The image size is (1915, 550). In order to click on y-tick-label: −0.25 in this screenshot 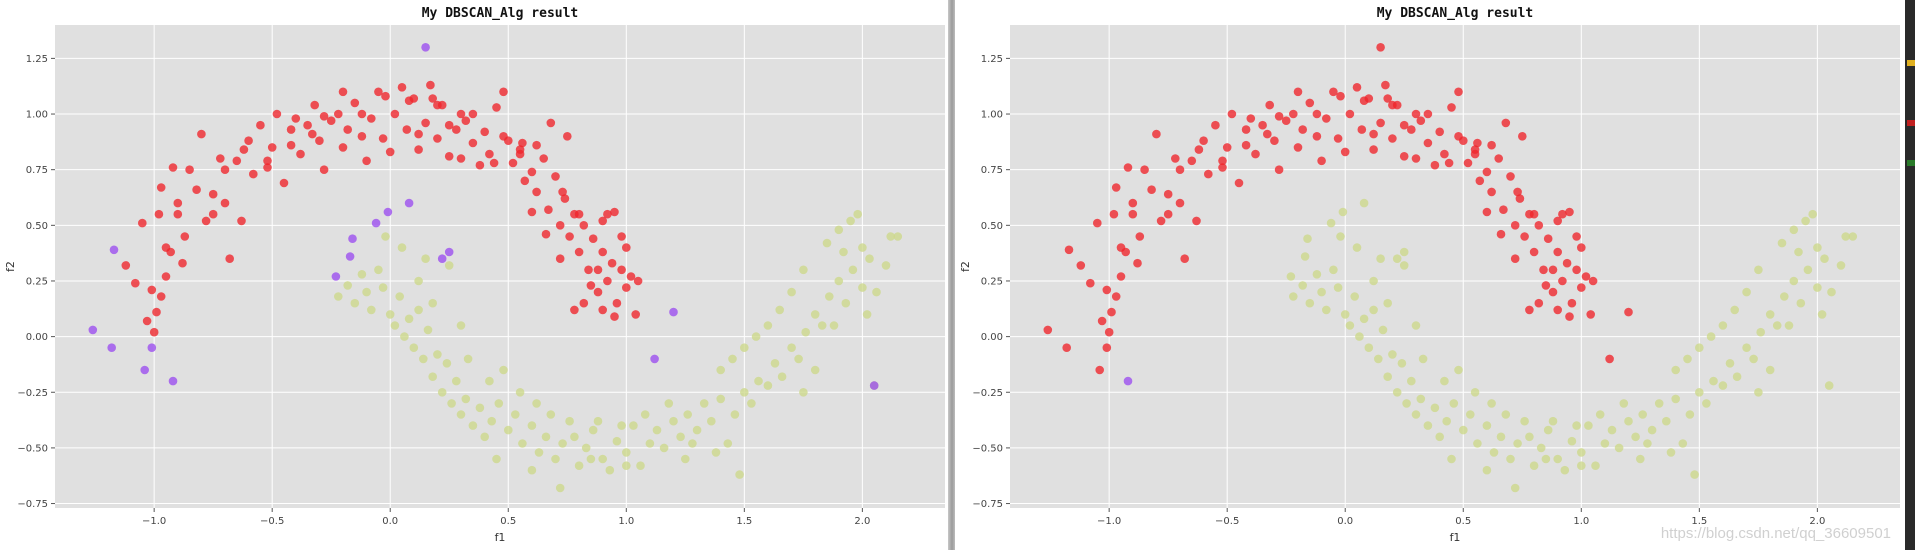, I will do `click(32, 393)`.